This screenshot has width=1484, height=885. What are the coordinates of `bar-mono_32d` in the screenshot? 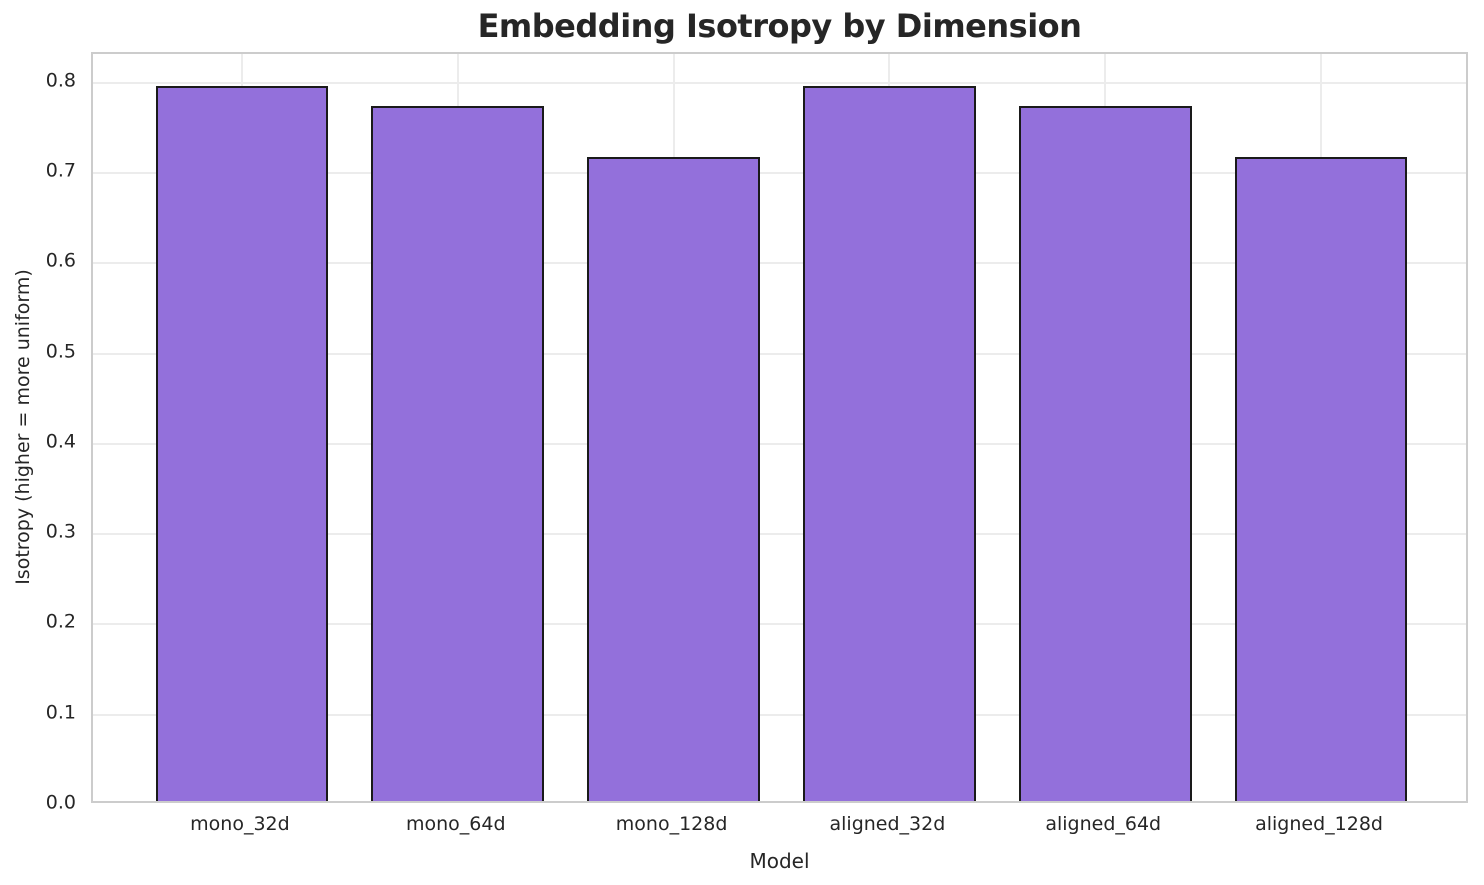 It's located at (242, 443).